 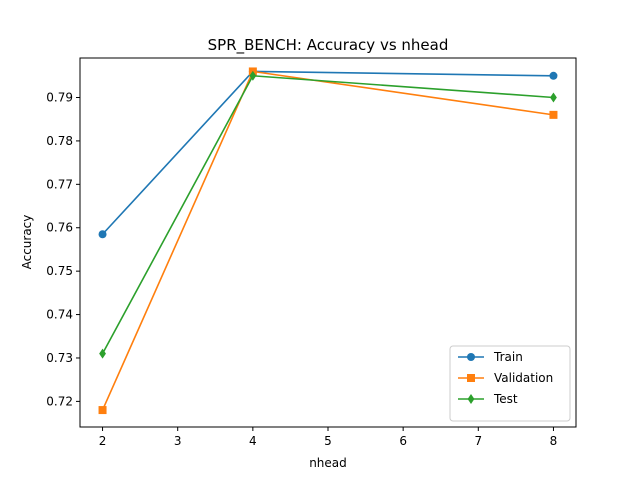 I want to click on x-tick-label: 8, so click(x=554, y=441).